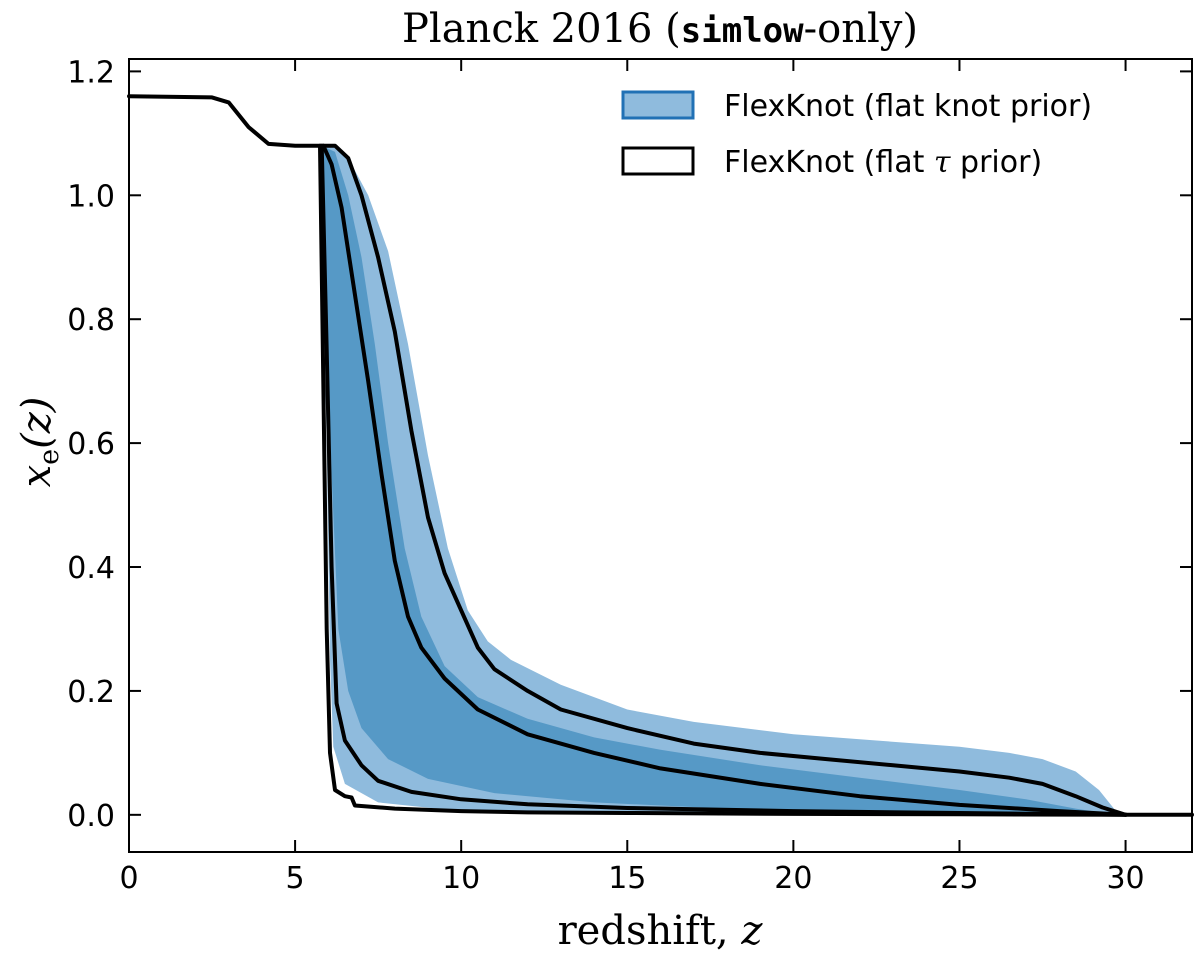  Describe the element at coordinates (49, 457) in the screenshot. I see `y-axis-label-sub: e` at that location.